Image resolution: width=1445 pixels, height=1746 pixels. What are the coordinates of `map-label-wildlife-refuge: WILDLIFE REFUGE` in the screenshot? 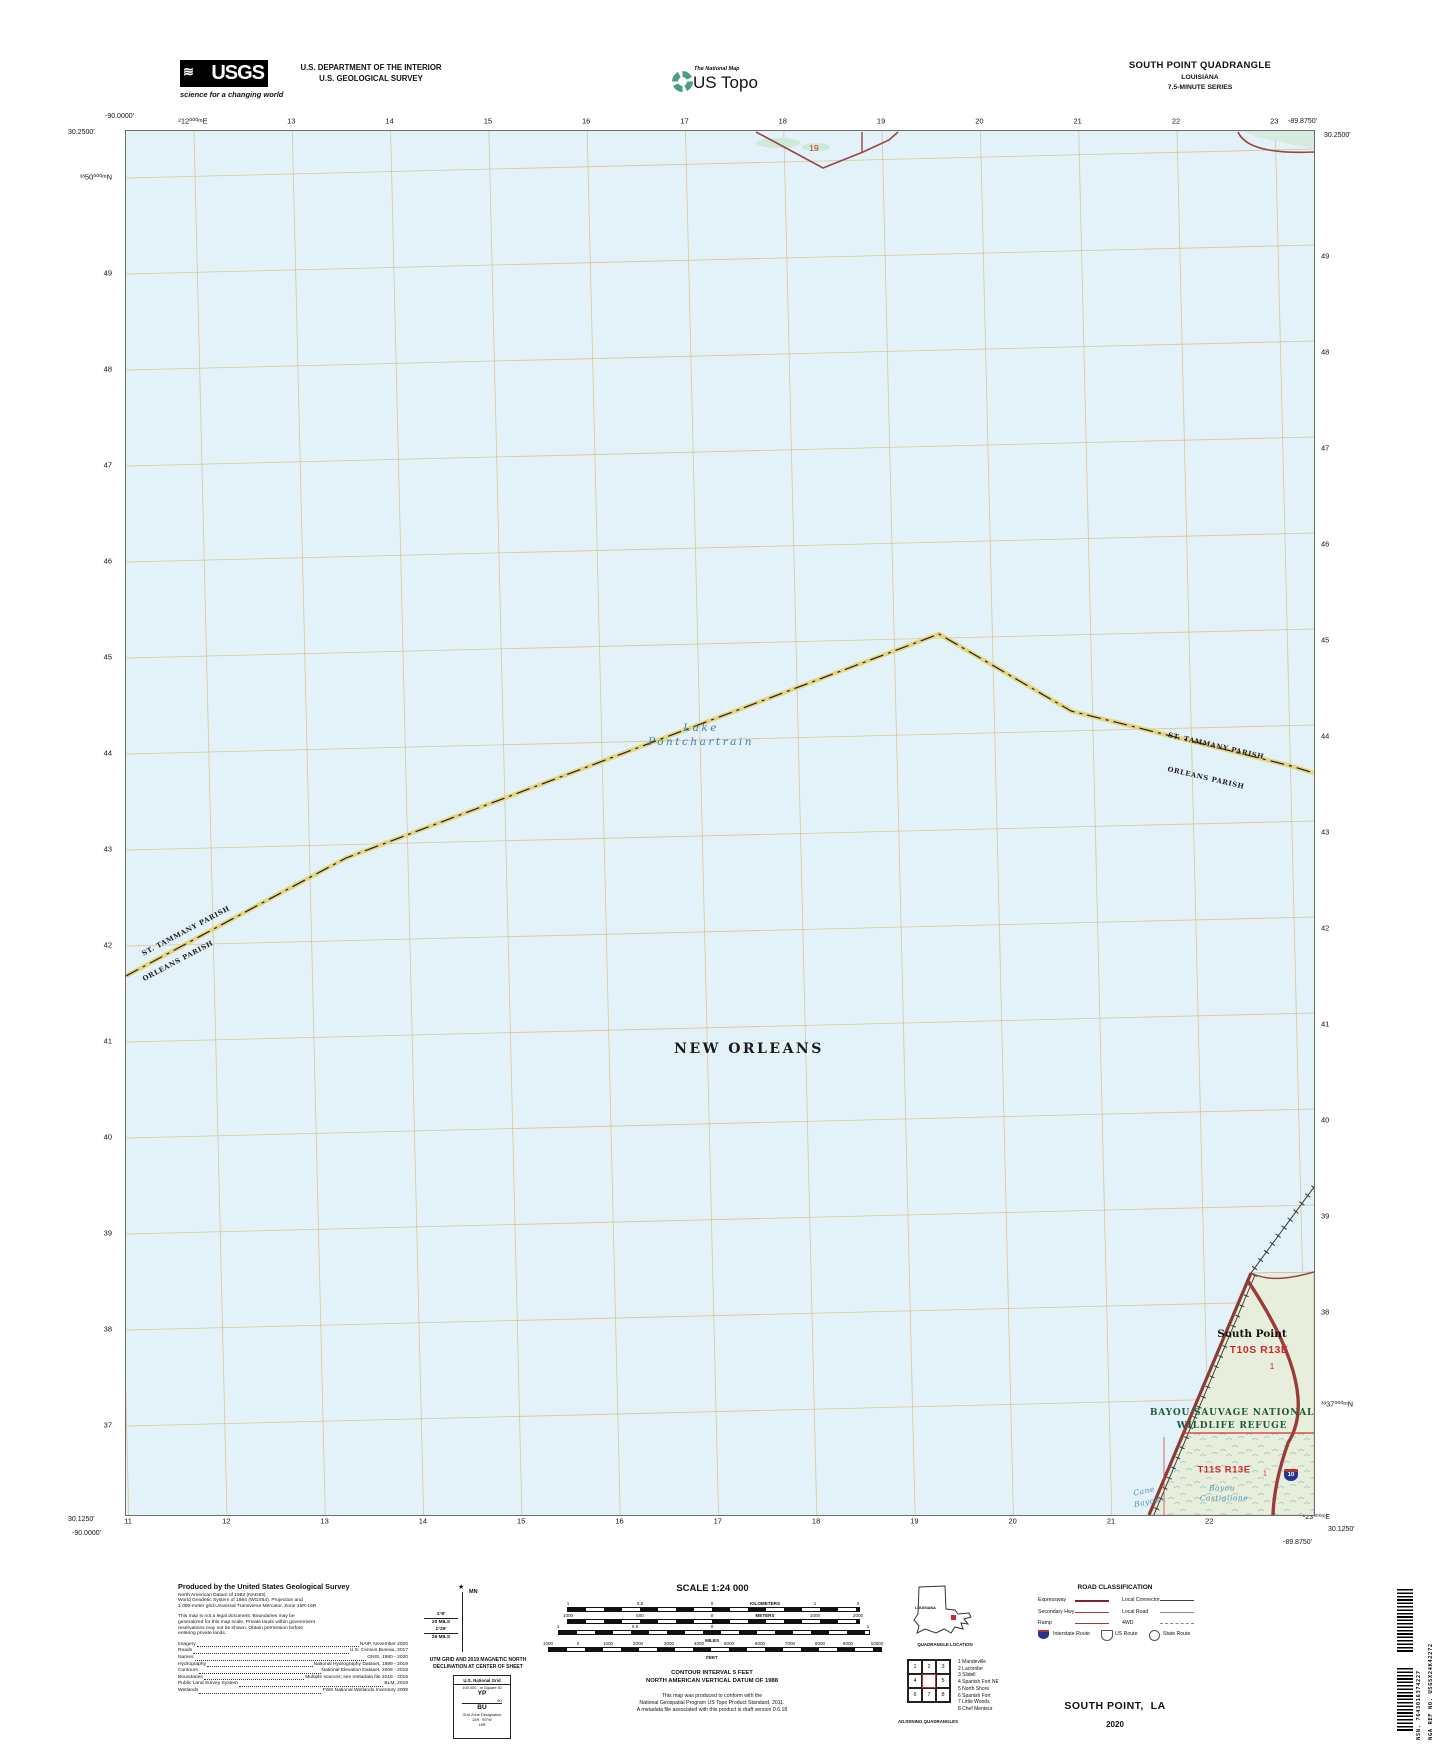 It's located at (1232, 1426).